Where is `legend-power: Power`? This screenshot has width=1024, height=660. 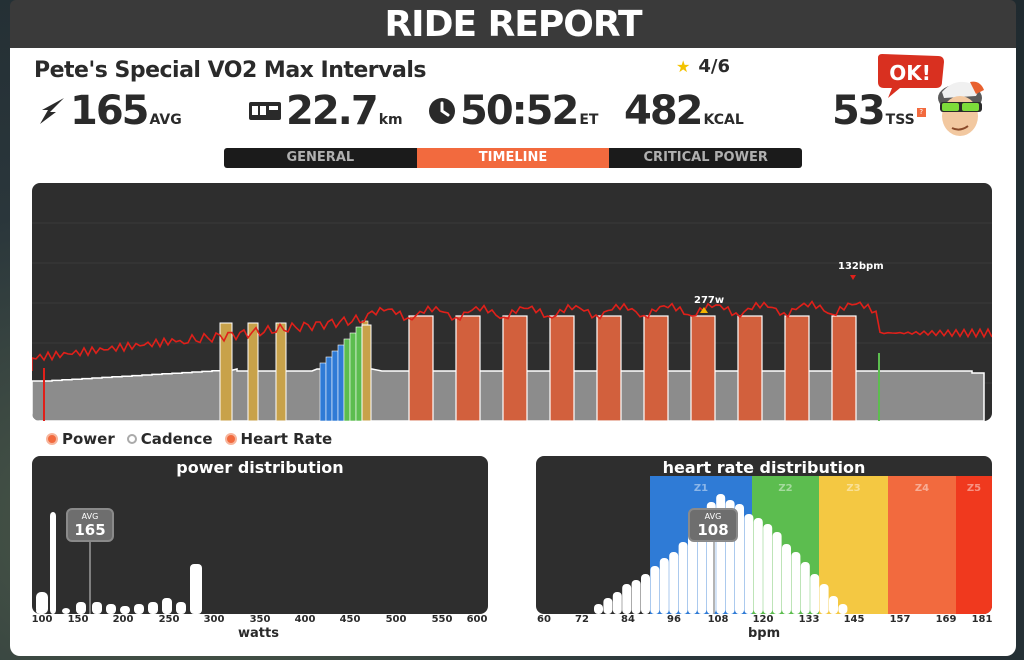
legend-power: Power is located at coordinates (80, 439).